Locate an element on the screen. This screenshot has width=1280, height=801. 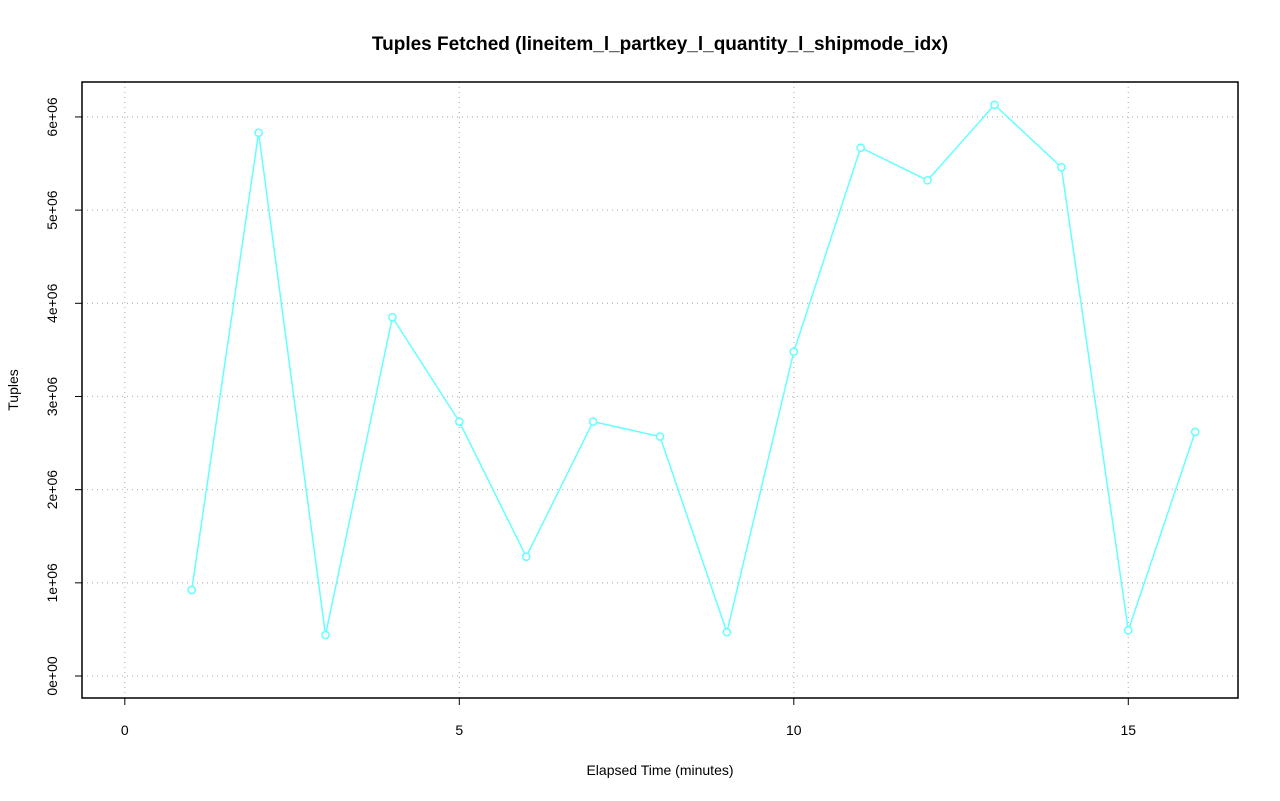
x-tick-label: 5 is located at coordinates (459, 730).